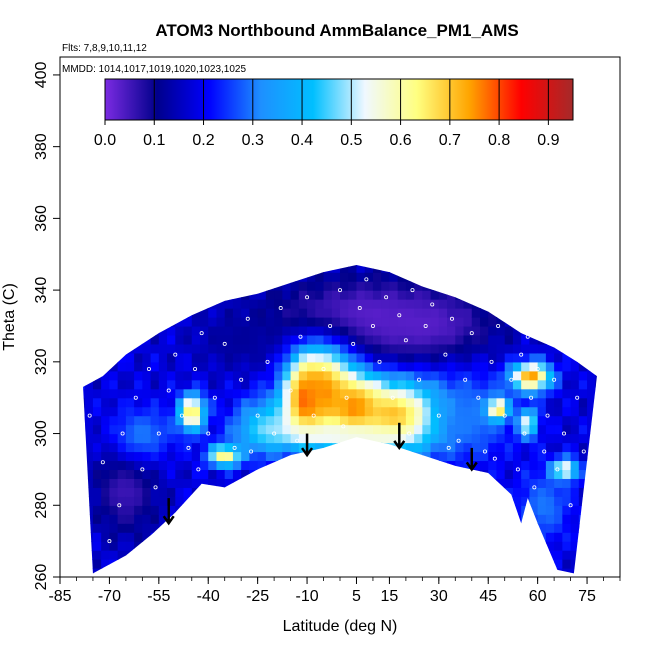 Image resolution: width=650 pixels, height=650 pixels. Describe the element at coordinates (327, 114) in the screenshot. I see `colorbar-ticks: 0.0 0.1 0.2 0.3 0.4 0.5 0.6 0.7 0.8 0.9` at that location.